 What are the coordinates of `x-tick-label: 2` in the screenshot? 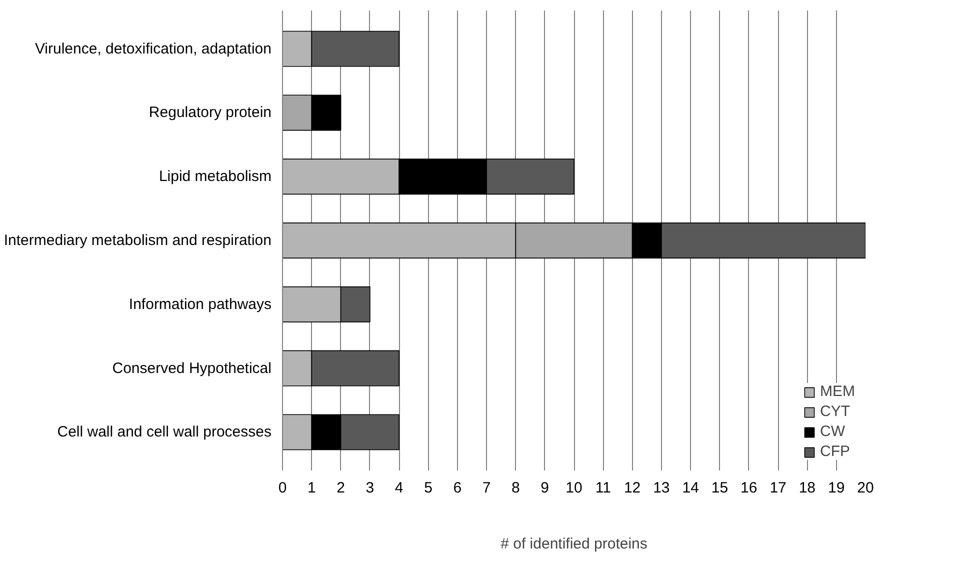 It's located at (340, 488).